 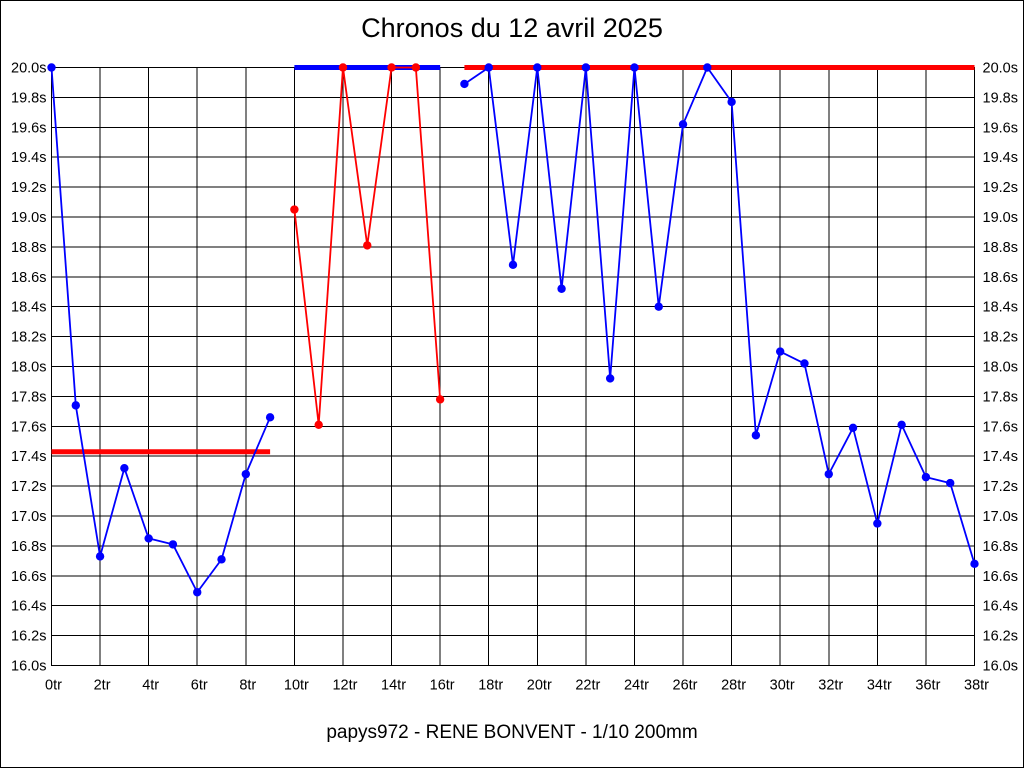 I want to click on series-blue-laps-0-9-line, so click(x=160, y=330).